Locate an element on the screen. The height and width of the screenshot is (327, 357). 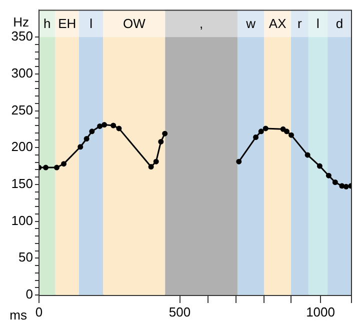
x-tick-label: 500 is located at coordinates (179, 312).